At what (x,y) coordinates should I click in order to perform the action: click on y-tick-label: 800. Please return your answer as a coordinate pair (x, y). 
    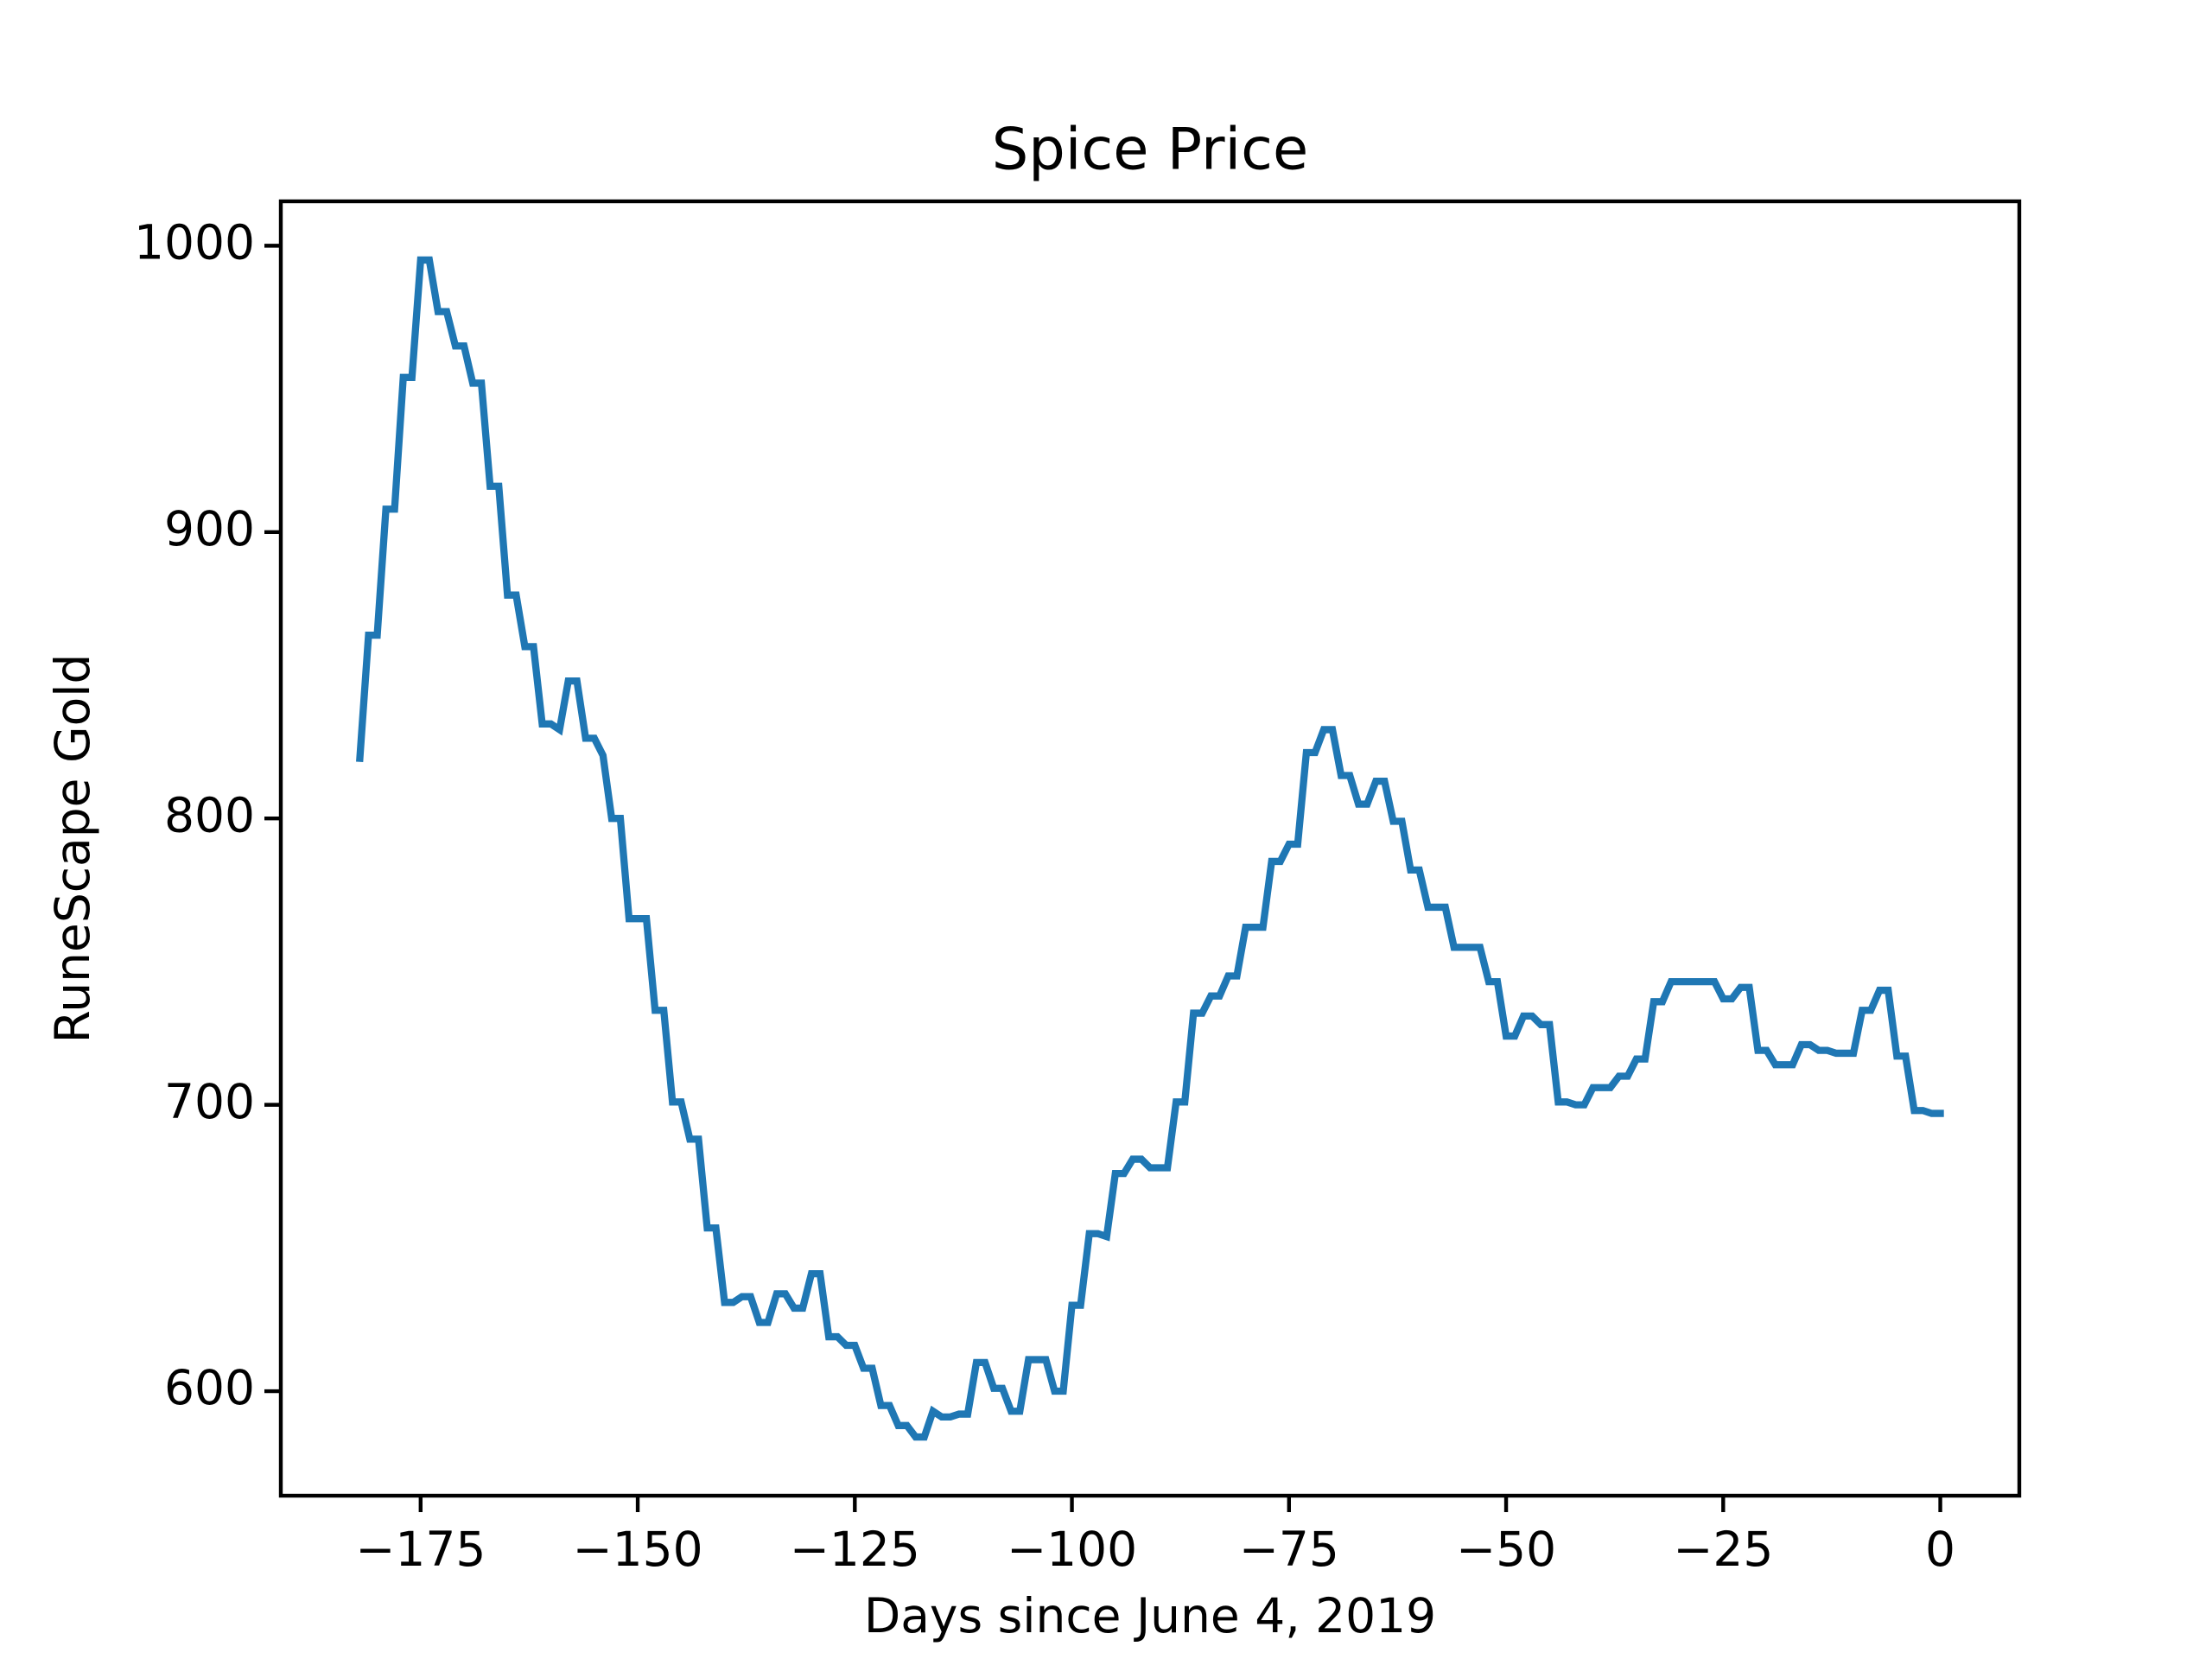
    Looking at the image, I should click on (209, 814).